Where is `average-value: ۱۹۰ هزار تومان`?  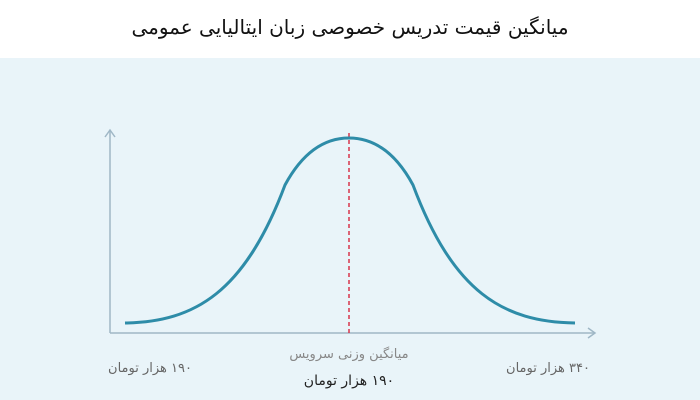 average-value: ۱۹۰ هزار تومان is located at coordinates (349, 381).